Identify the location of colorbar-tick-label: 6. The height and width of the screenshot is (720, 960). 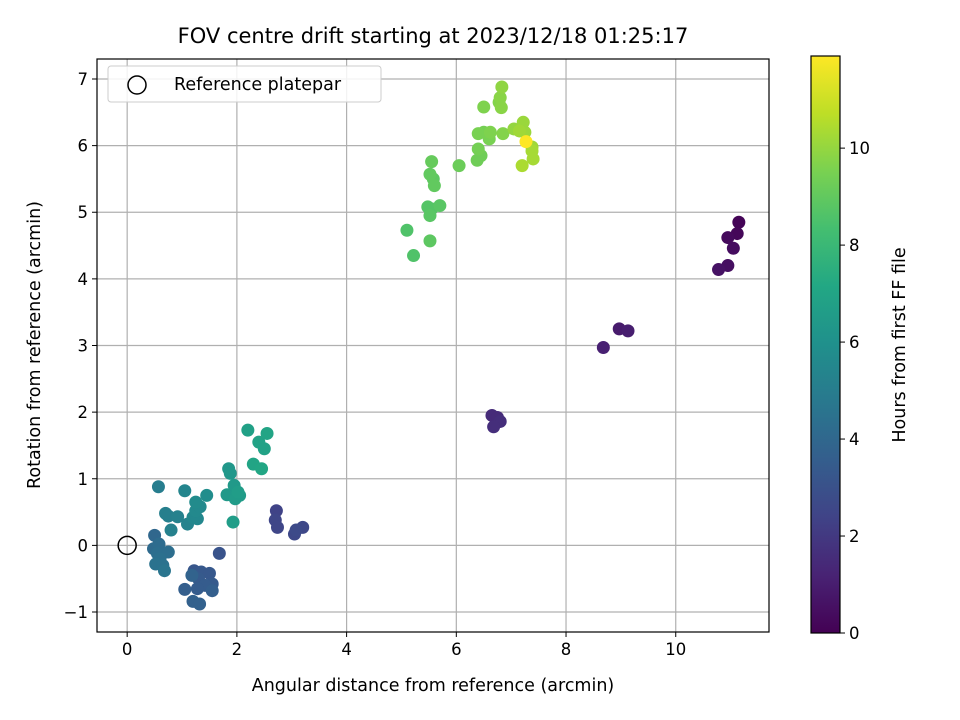
(854, 342).